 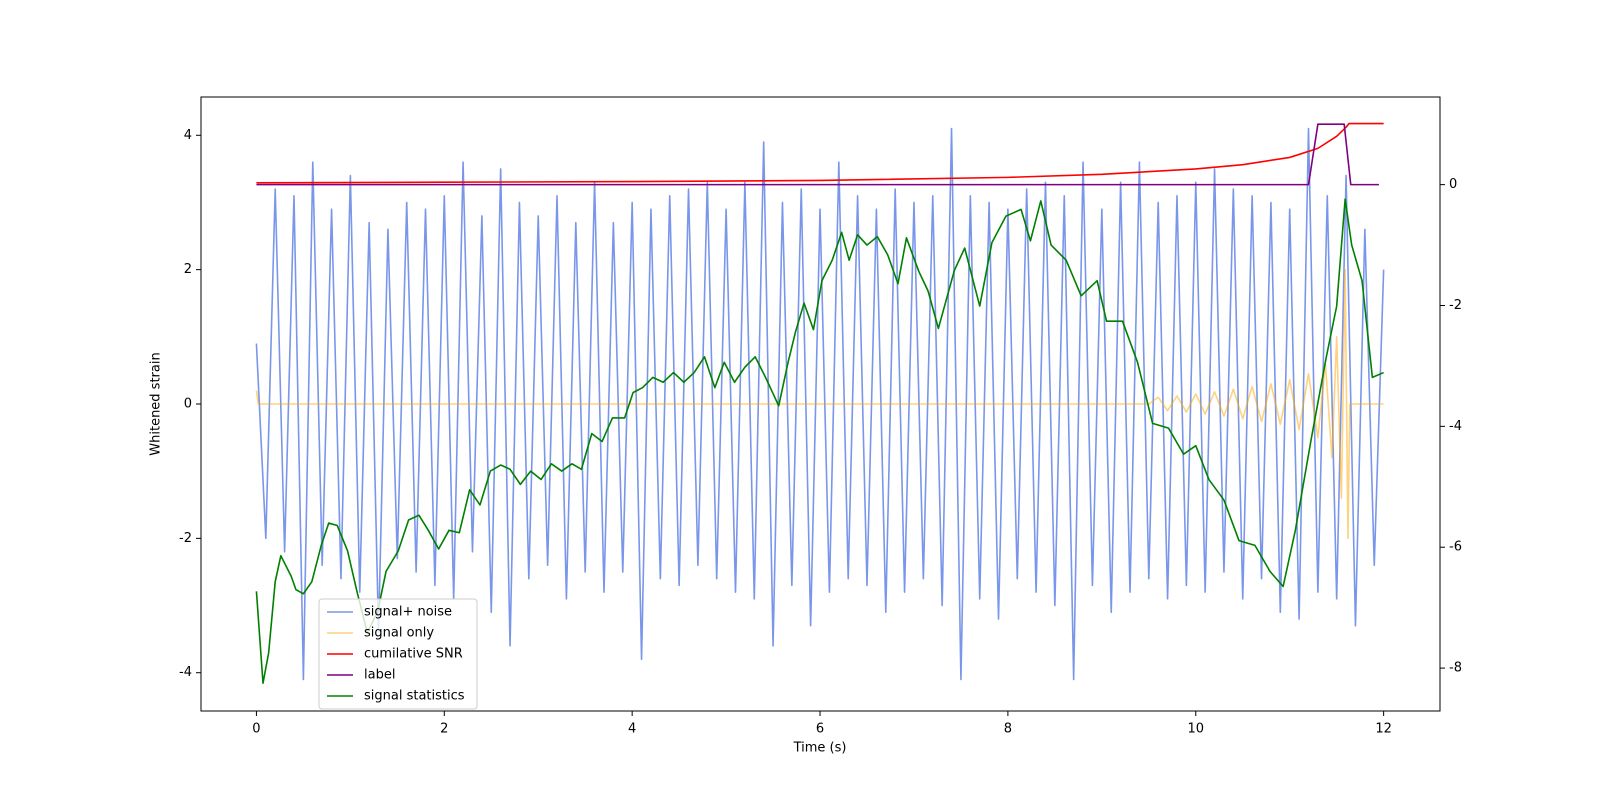 What do you see at coordinates (188, 404) in the screenshot?
I see `y-tick-label: 0` at bounding box center [188, 404].